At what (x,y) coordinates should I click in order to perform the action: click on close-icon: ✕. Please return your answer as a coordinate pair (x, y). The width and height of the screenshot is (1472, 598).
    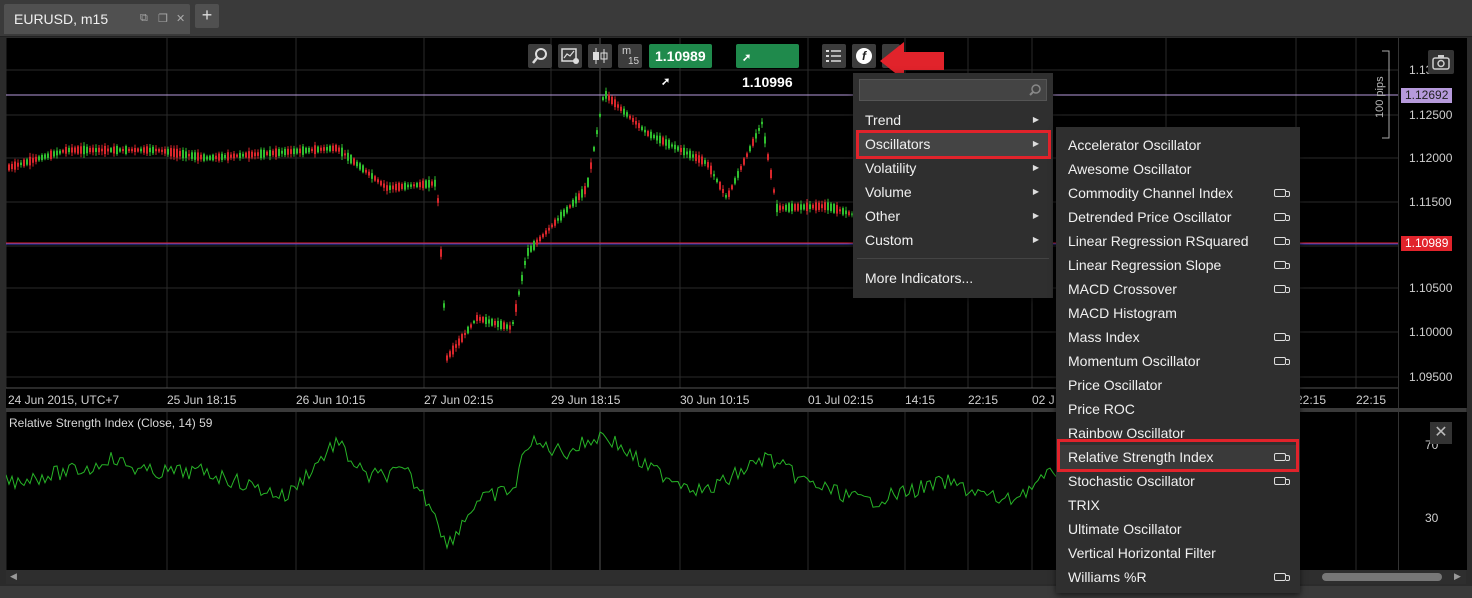
    Looking at the image, I should click on (181, 19).